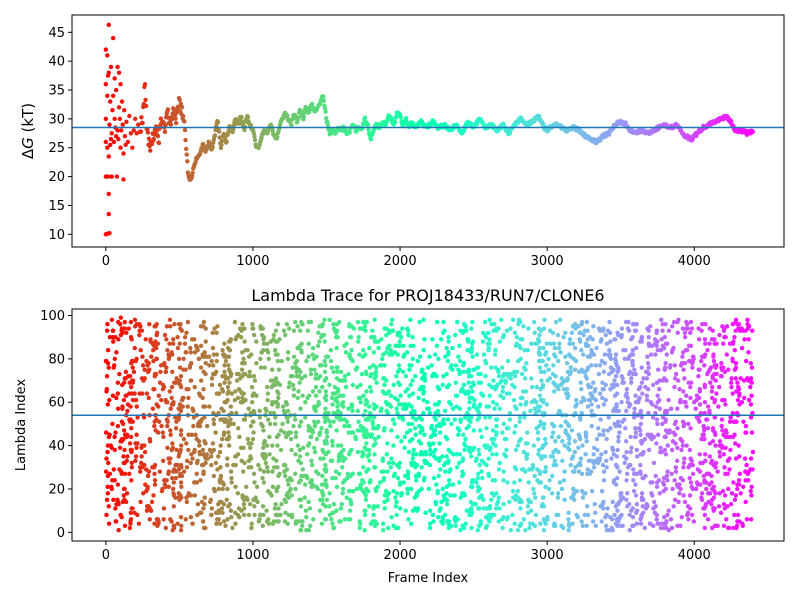 This screenshot has width=800, height=600. I want to click on lambda-trace-y-axis-label: Lambda Index, so click(21, 425).